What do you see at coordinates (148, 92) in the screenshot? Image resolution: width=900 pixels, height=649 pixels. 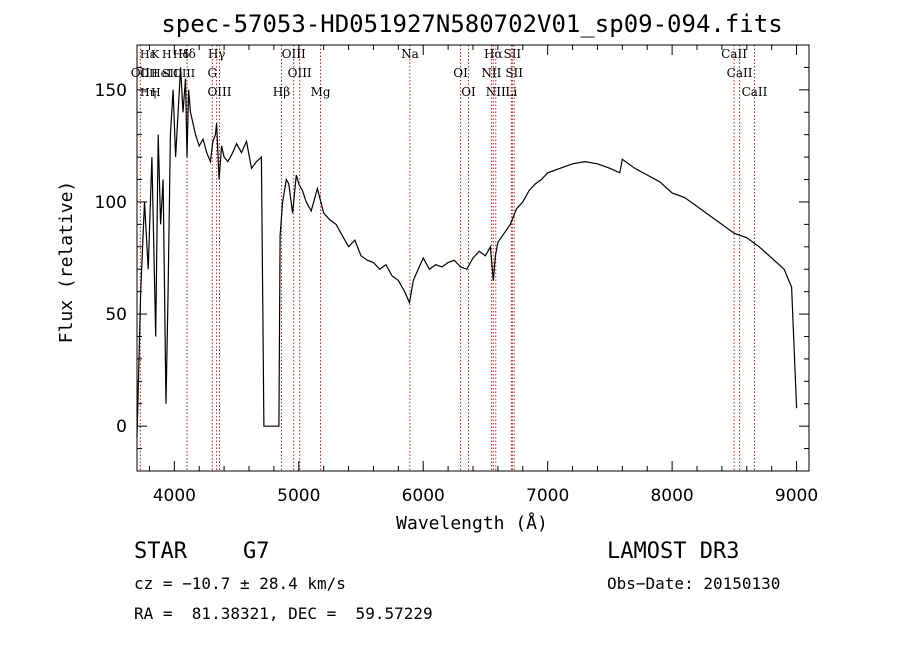 I see `line-label-left: Hη` at bounding box center [148, 92].